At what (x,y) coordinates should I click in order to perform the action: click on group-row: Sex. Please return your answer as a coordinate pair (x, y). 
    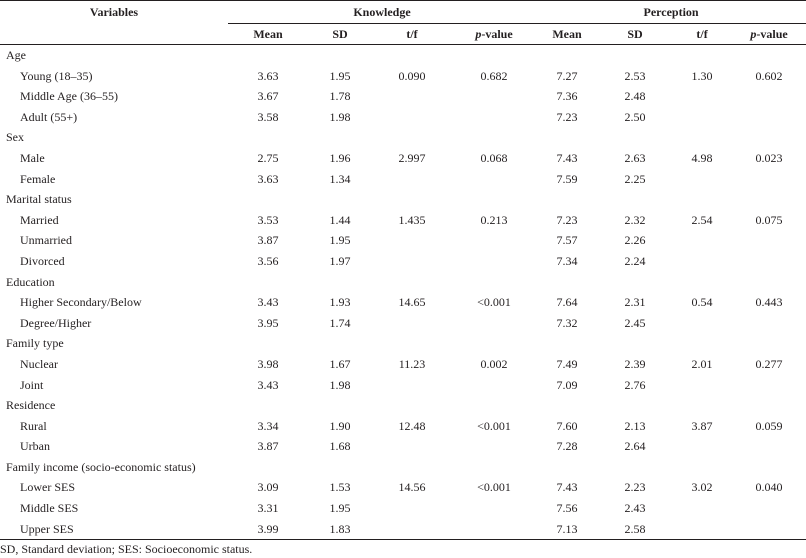
    Looking at the image, I should click on (403, 137).